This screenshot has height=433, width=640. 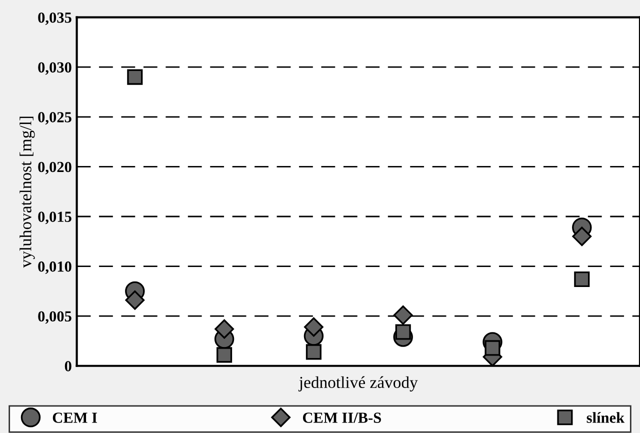 What do you see at coordinates (341, 417) in the screenshot?
I see `legend-label: CEM II/B-S` at bounding box center [341, 417].